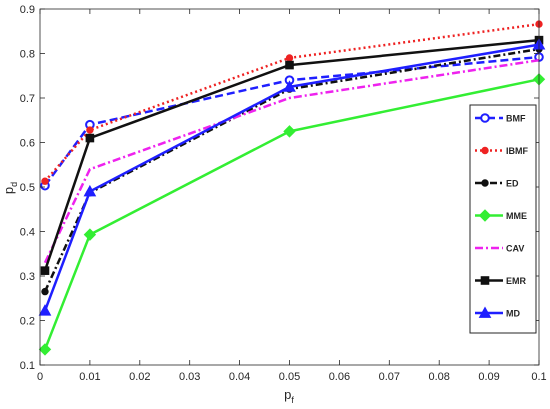 The height and width of the screenshot is (409, 550). What do you see at coordinates (499, 249) in the screenshot?
I see `legend-item-cav: CAV` at bounding box center [499, 249].